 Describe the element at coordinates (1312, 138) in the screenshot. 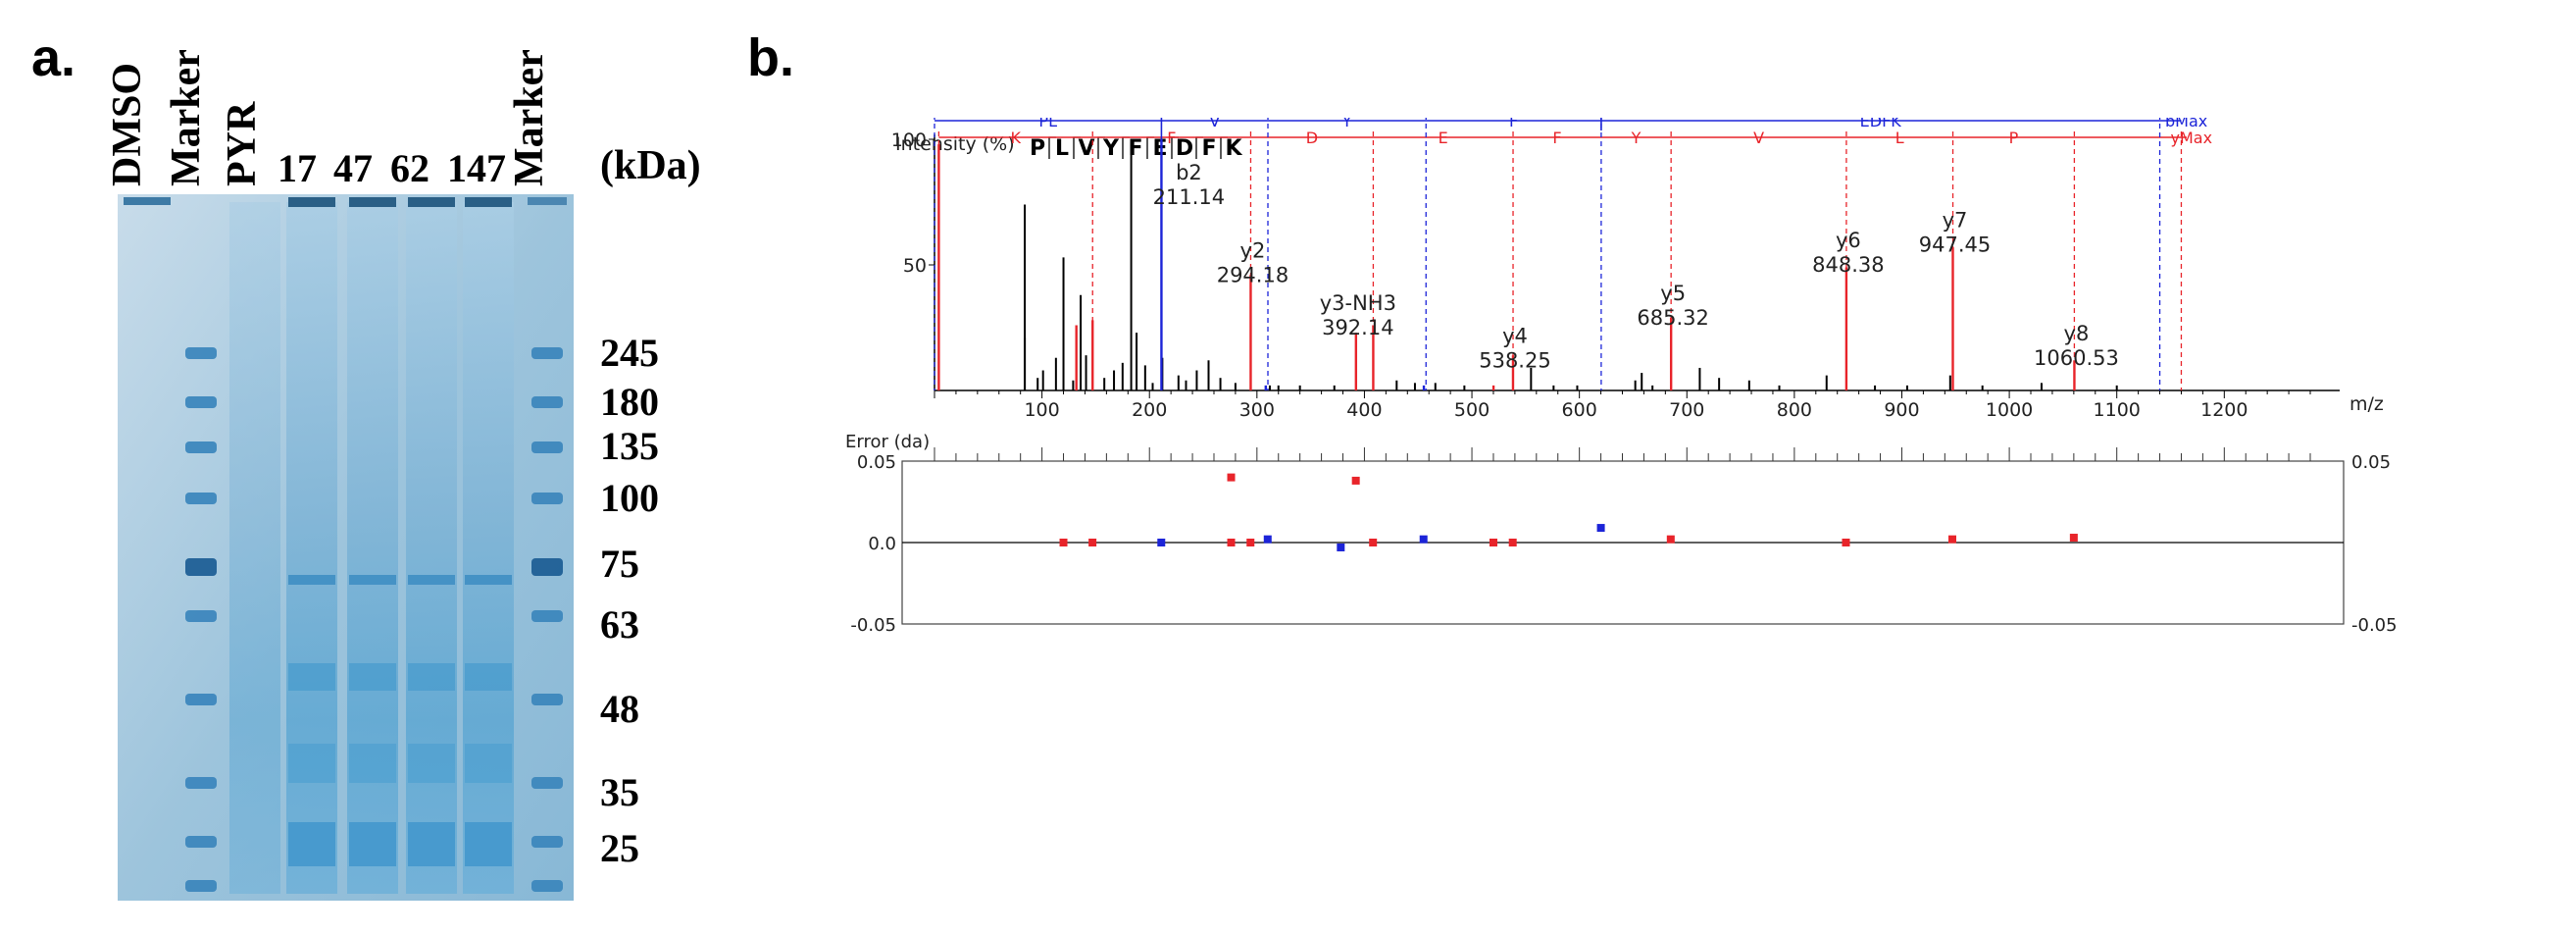

I see `y-ion-label: D` at that location.